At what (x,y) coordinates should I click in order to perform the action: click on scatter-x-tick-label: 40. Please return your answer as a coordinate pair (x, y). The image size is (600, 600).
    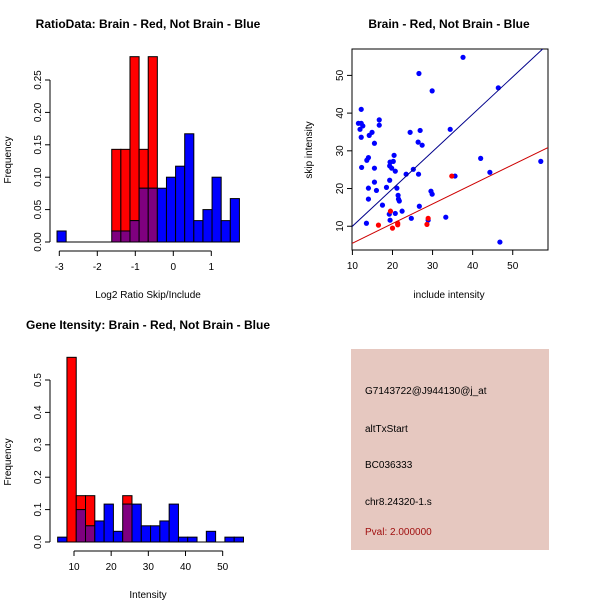
    Looking at the image, I should click on (473, 266).